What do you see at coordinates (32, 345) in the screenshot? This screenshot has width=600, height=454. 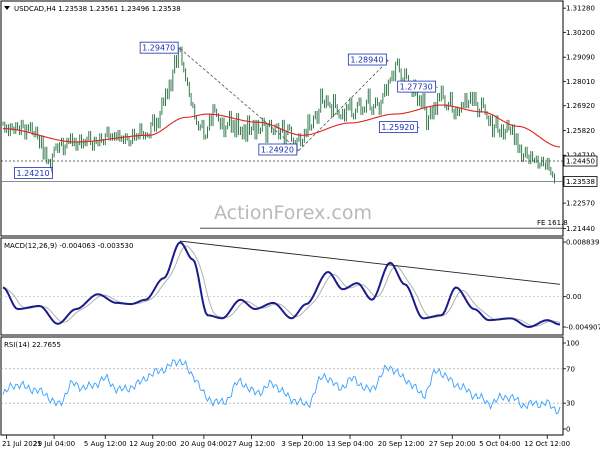 I see `rsi-caption: RSI(14) 22.7655` at bounding box center [32, 345].